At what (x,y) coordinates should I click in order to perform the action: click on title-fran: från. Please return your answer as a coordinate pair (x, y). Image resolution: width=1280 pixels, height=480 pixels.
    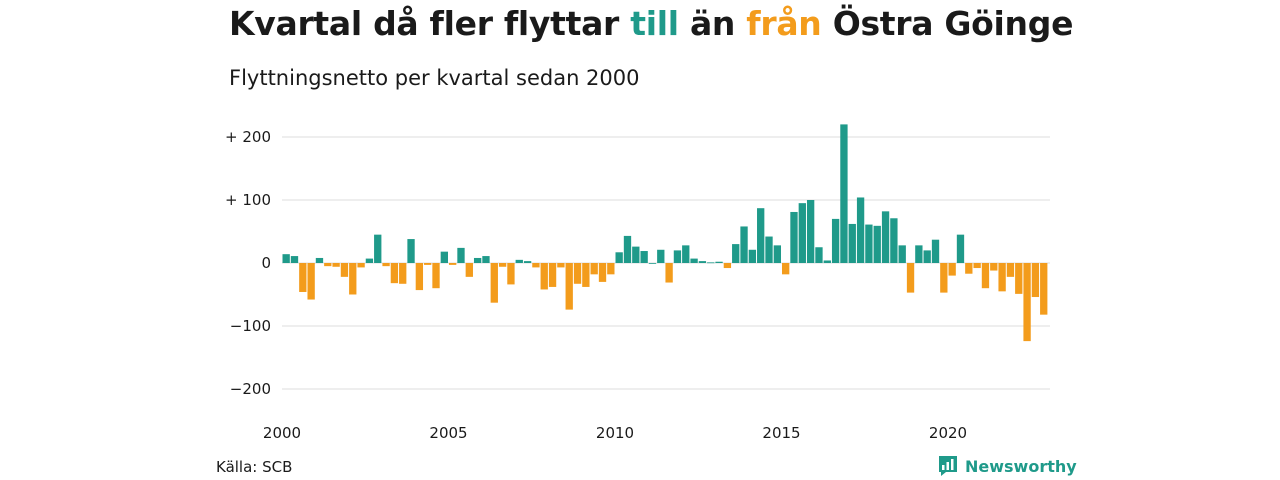
    Looking at the image, I should click on (784, 23).